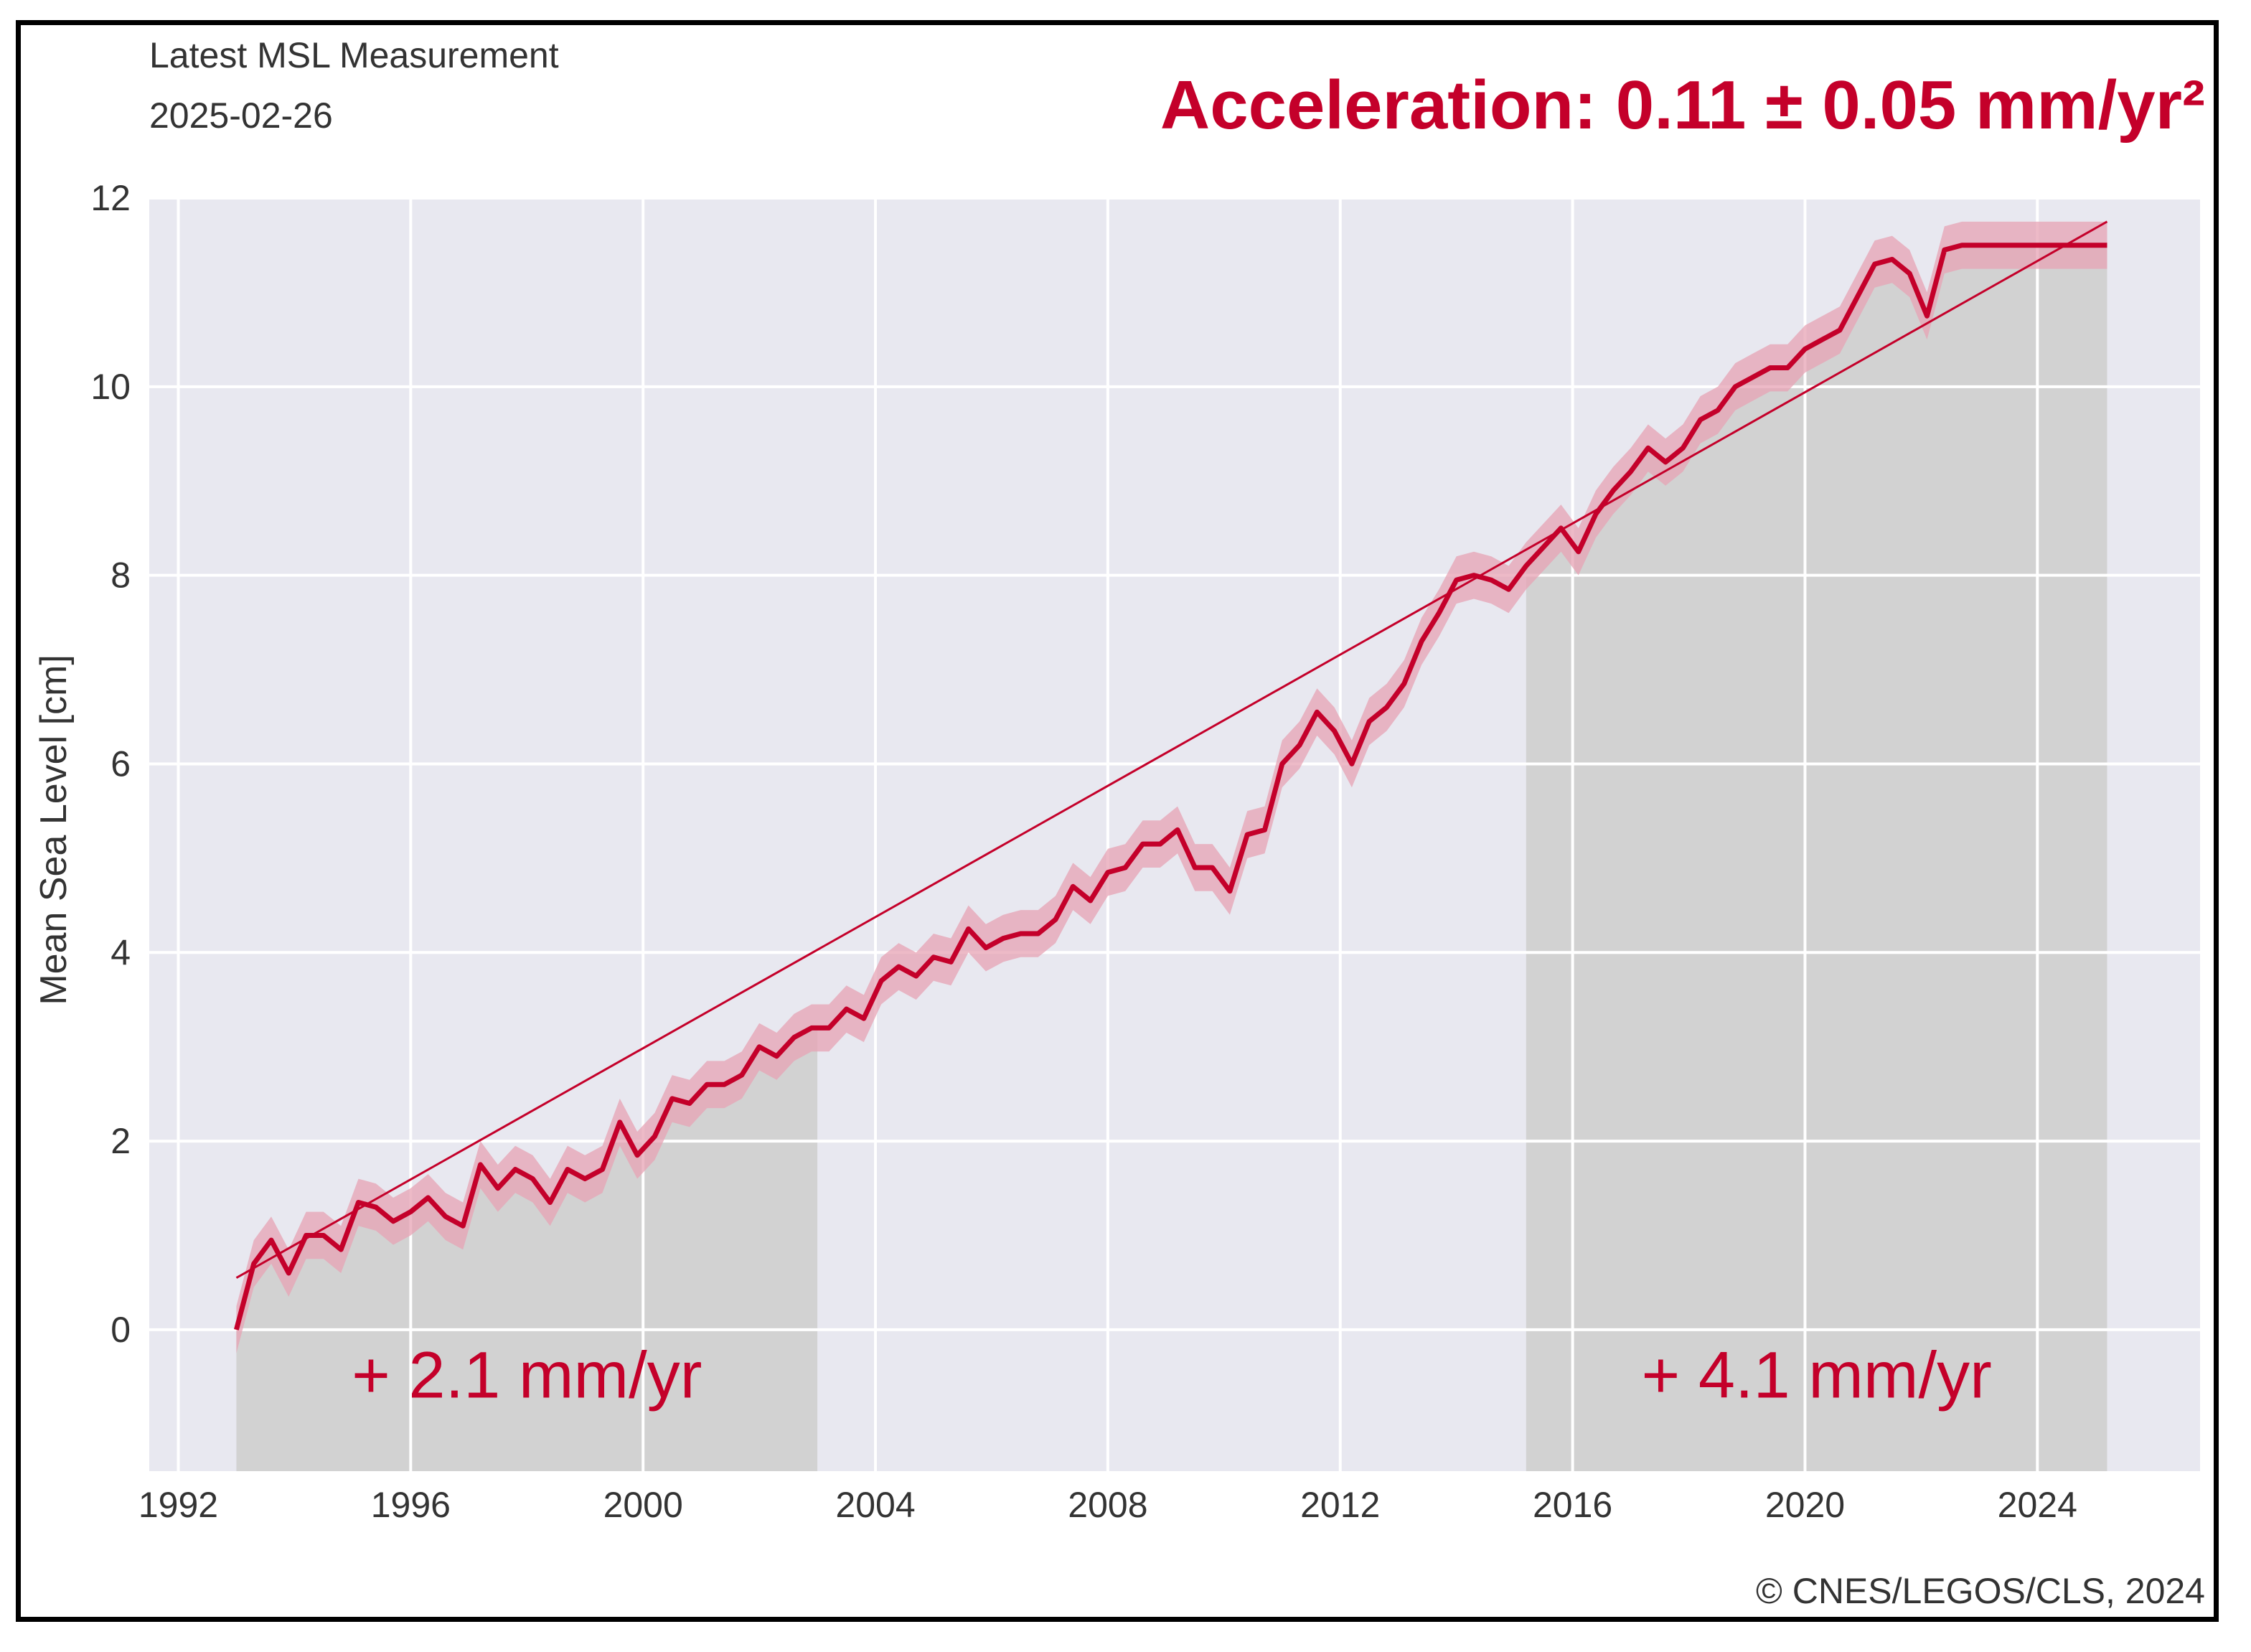  I want to click on rate-annotation-1: + 2.1 mm/yr, so click(527, 1375).